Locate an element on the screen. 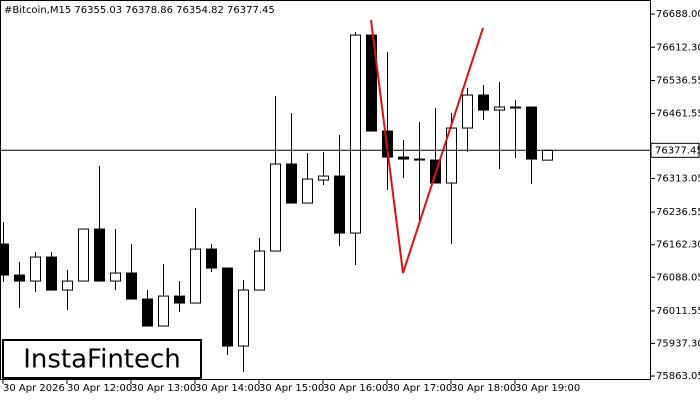 This screenshot has width=700, height=400. x-tick-label: 30 Apr 17:00 is located at coordinates (419, 388).